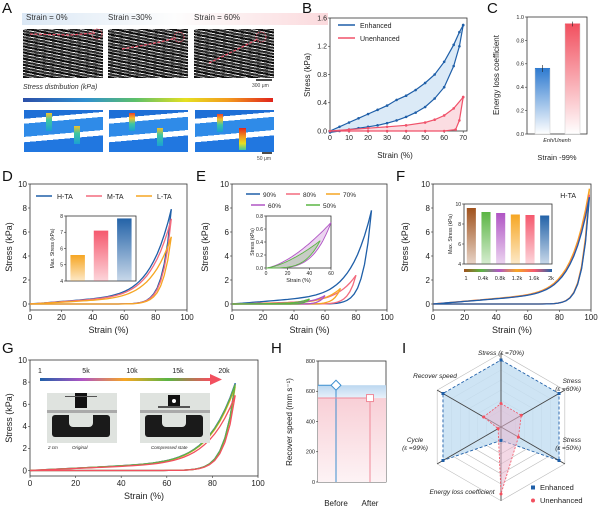  Describe the element at coordinates (8, 348) in the screenshot. I see `panel-letter-g: G` at that location.